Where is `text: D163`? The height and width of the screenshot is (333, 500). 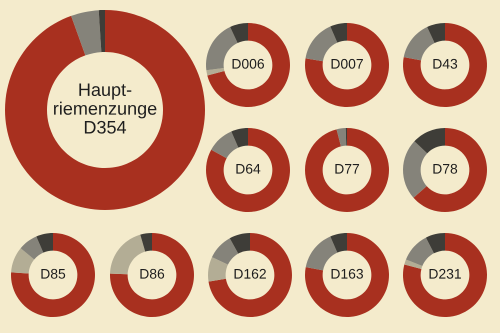 text: D163 is located at coordinates (347, 273).